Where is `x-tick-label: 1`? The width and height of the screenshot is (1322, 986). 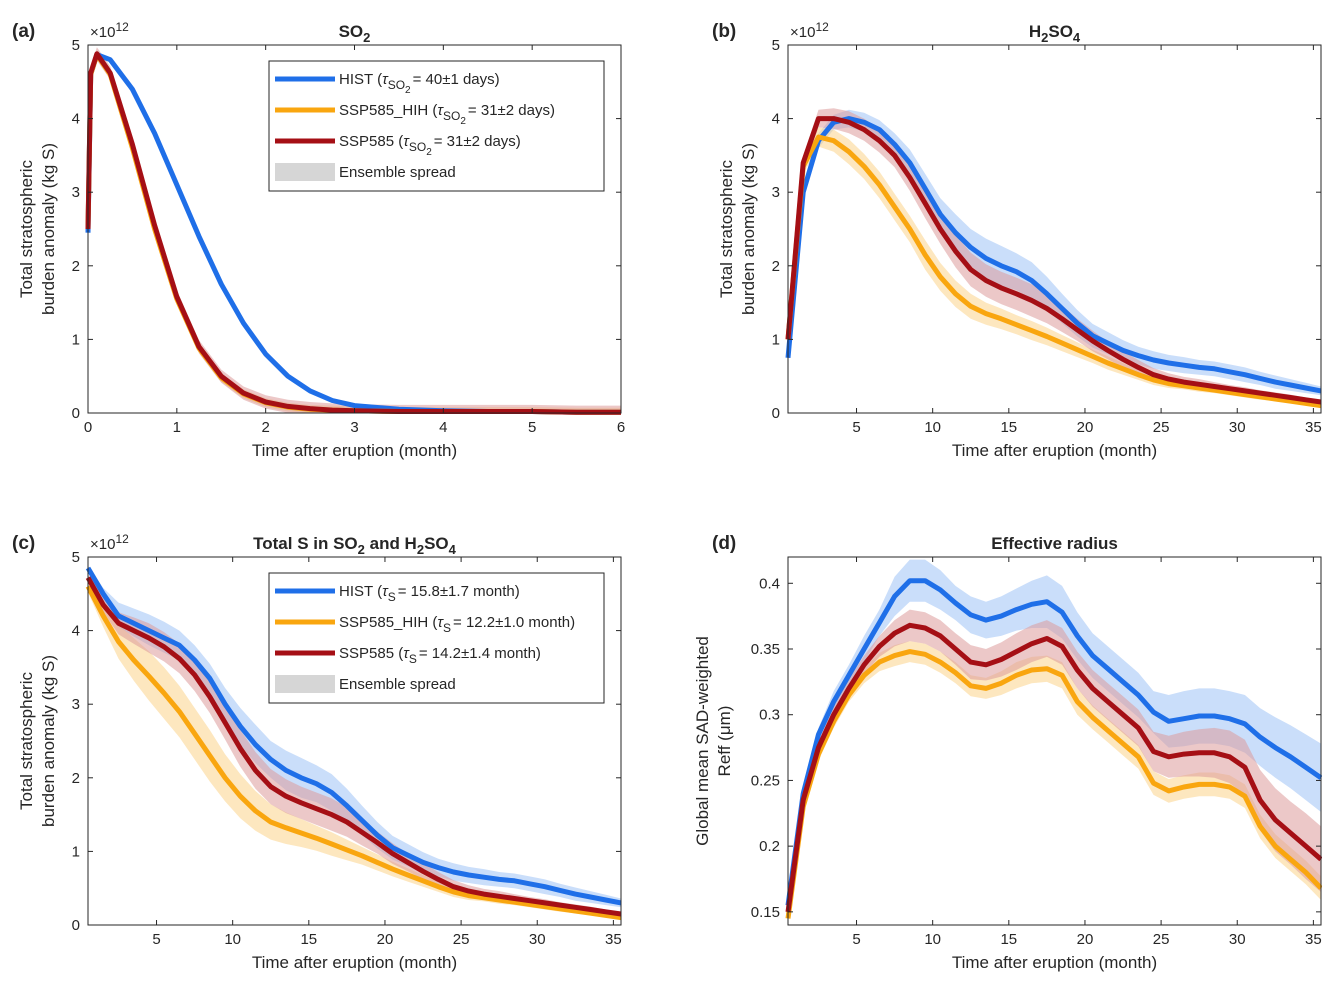 x-tick-label: 1 is located at coordinates (177, 427).